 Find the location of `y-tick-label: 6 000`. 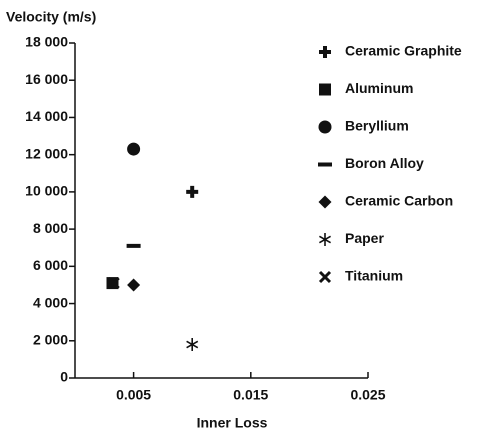

y-tick-label: 6 000 is located at coordinates (50, 265).